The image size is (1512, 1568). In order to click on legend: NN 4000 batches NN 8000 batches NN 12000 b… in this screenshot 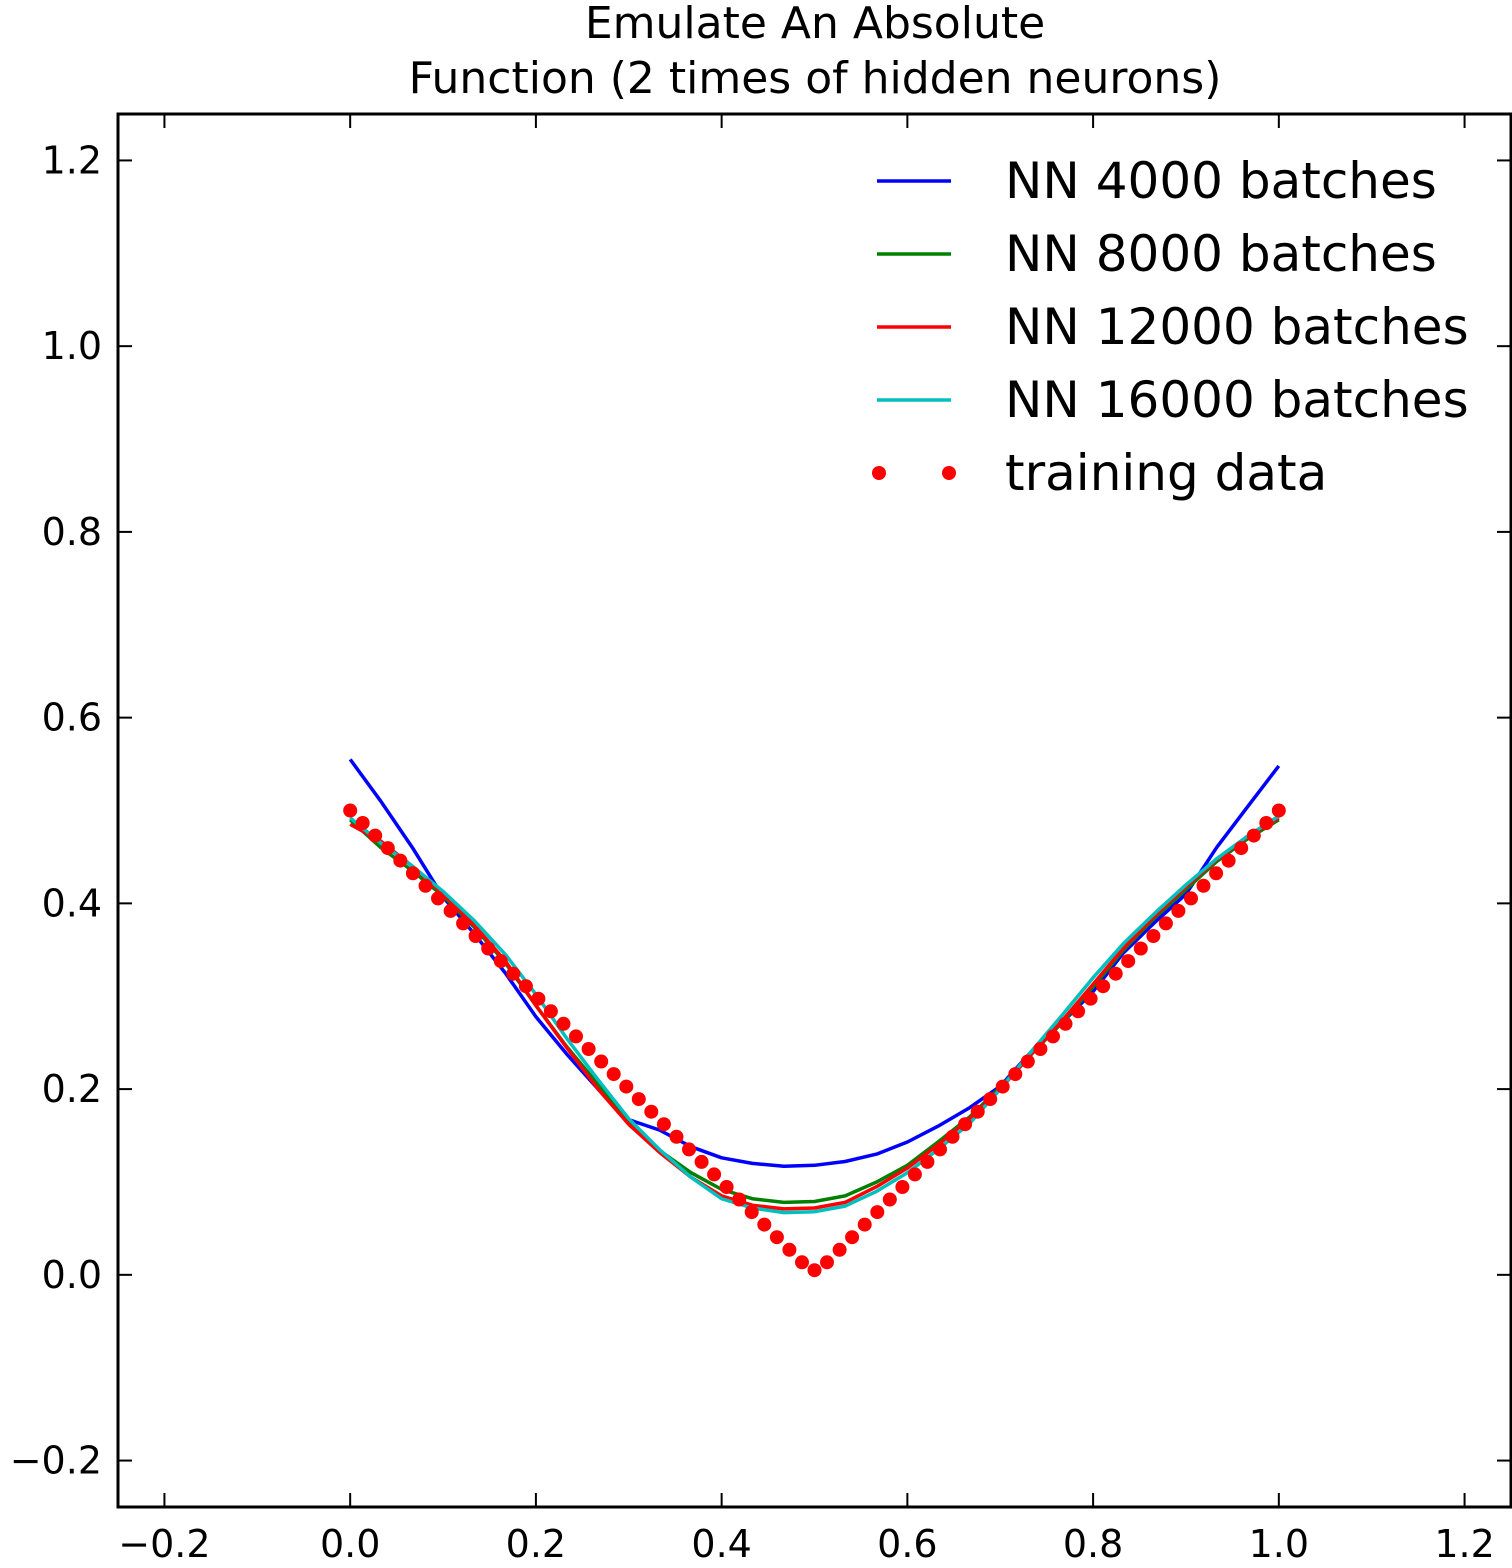, I will do `click(1170, 327)`.